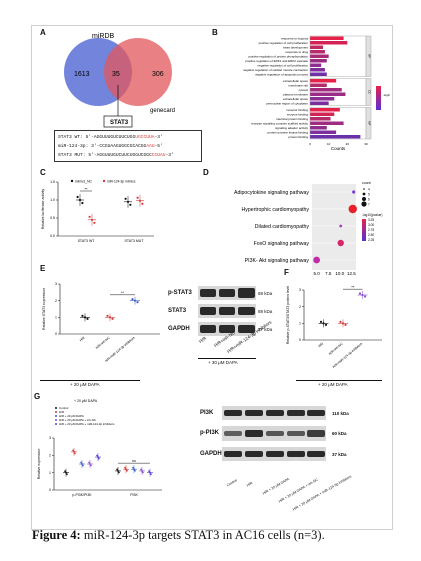 This screenshot has width=421, height=561. Describe the element at coordinates (366, 183) in the screenshot. I see `d-count-title: count` at that location.